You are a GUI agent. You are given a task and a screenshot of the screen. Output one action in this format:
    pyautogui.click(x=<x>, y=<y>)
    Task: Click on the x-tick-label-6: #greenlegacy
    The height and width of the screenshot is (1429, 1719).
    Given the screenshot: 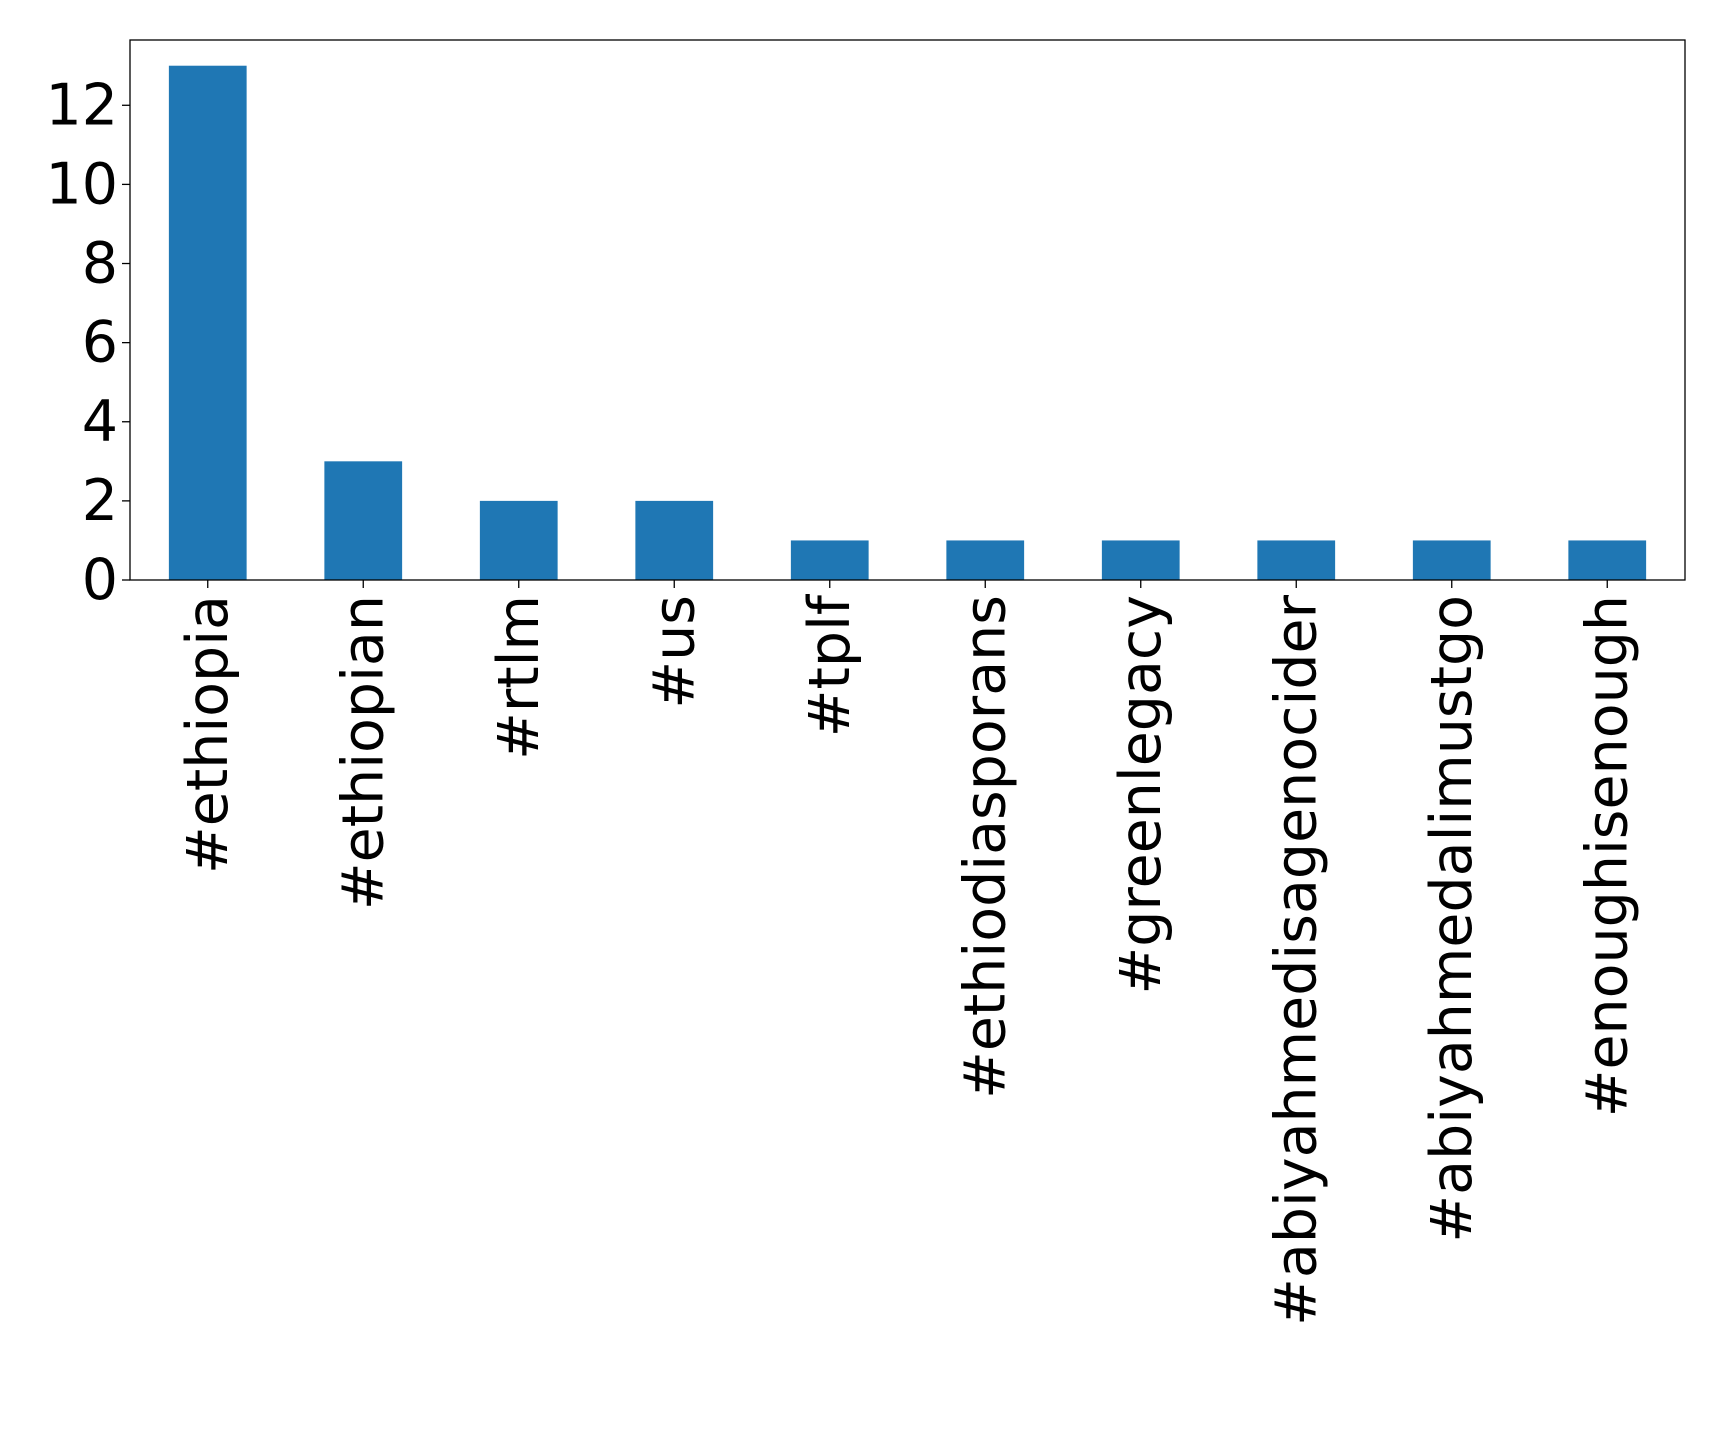 What is the action you would take?
    pyautogui.click(x=1141, y=794)
    